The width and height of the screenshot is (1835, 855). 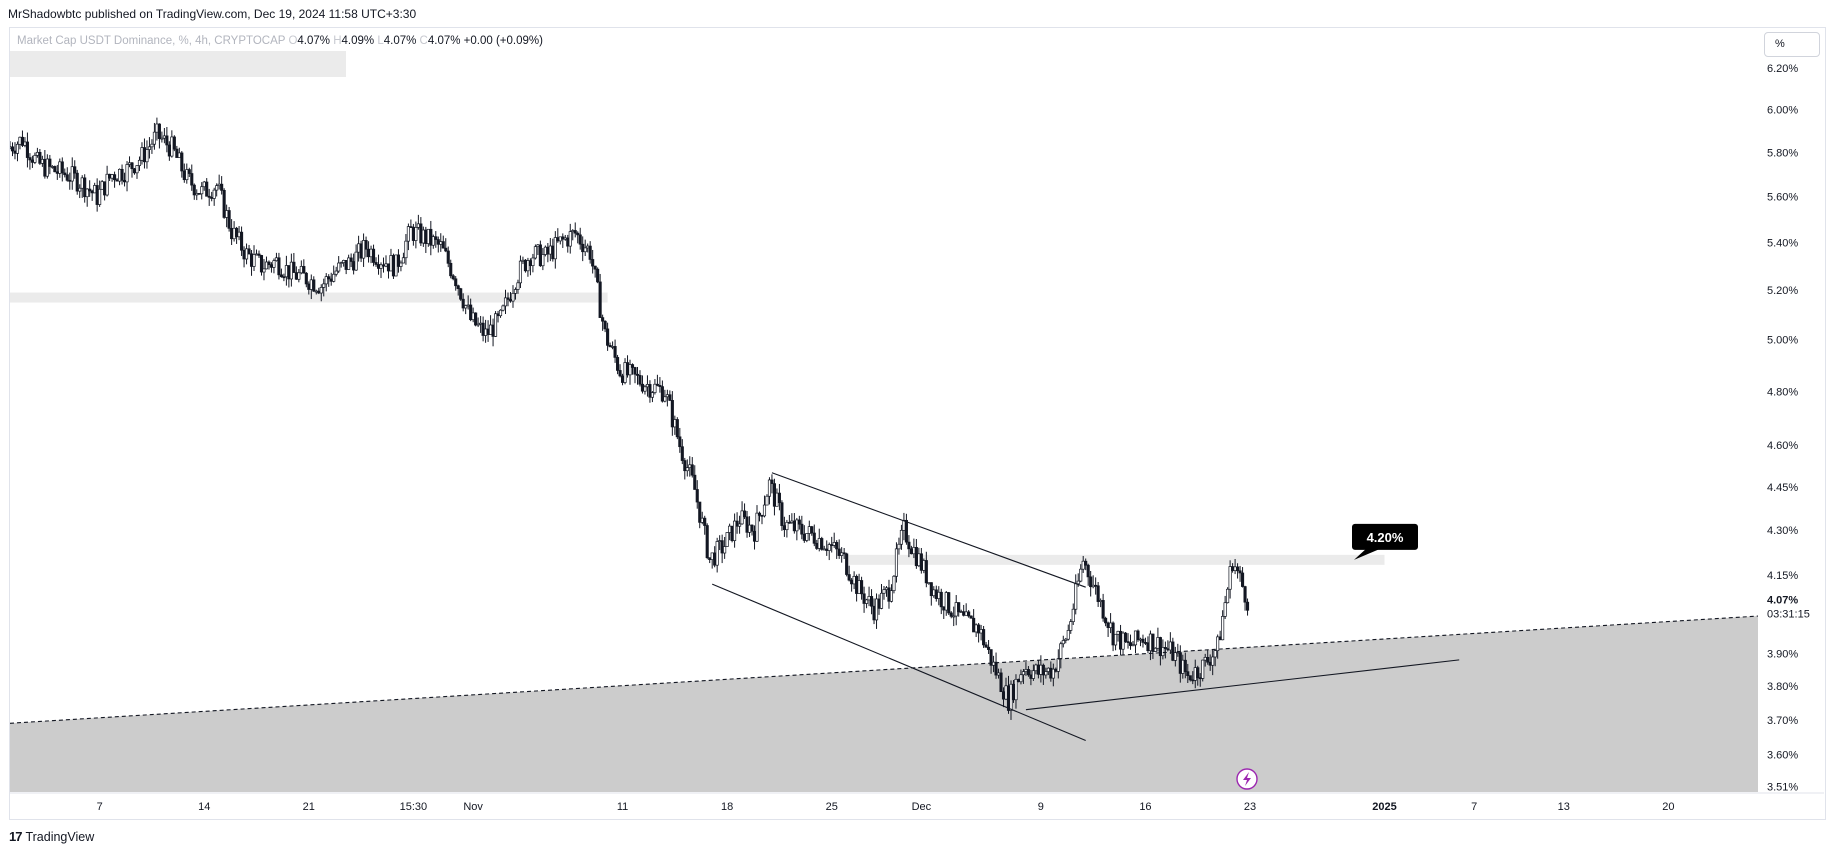 What do you see at coordinates (423, 41) in the screenshot?
I see `legend-close-label: C` at bounding box center [423, 41].